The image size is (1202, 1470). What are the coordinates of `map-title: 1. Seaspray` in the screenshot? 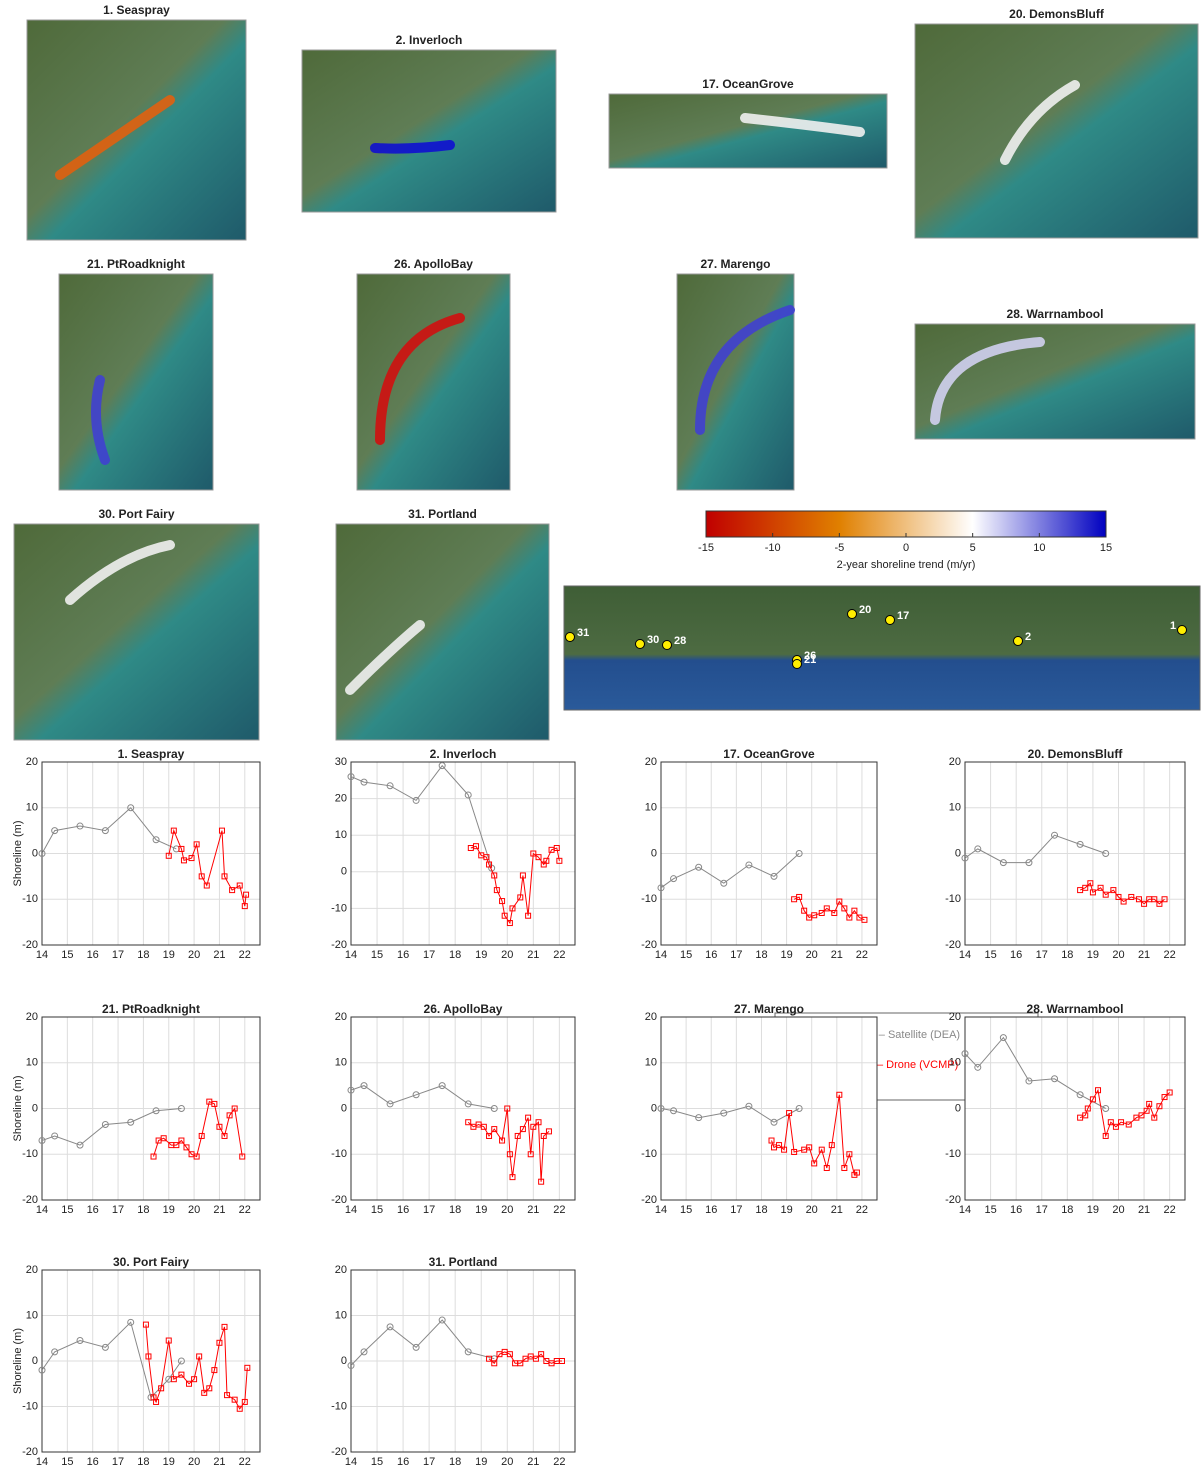 It's located at (136, 10).